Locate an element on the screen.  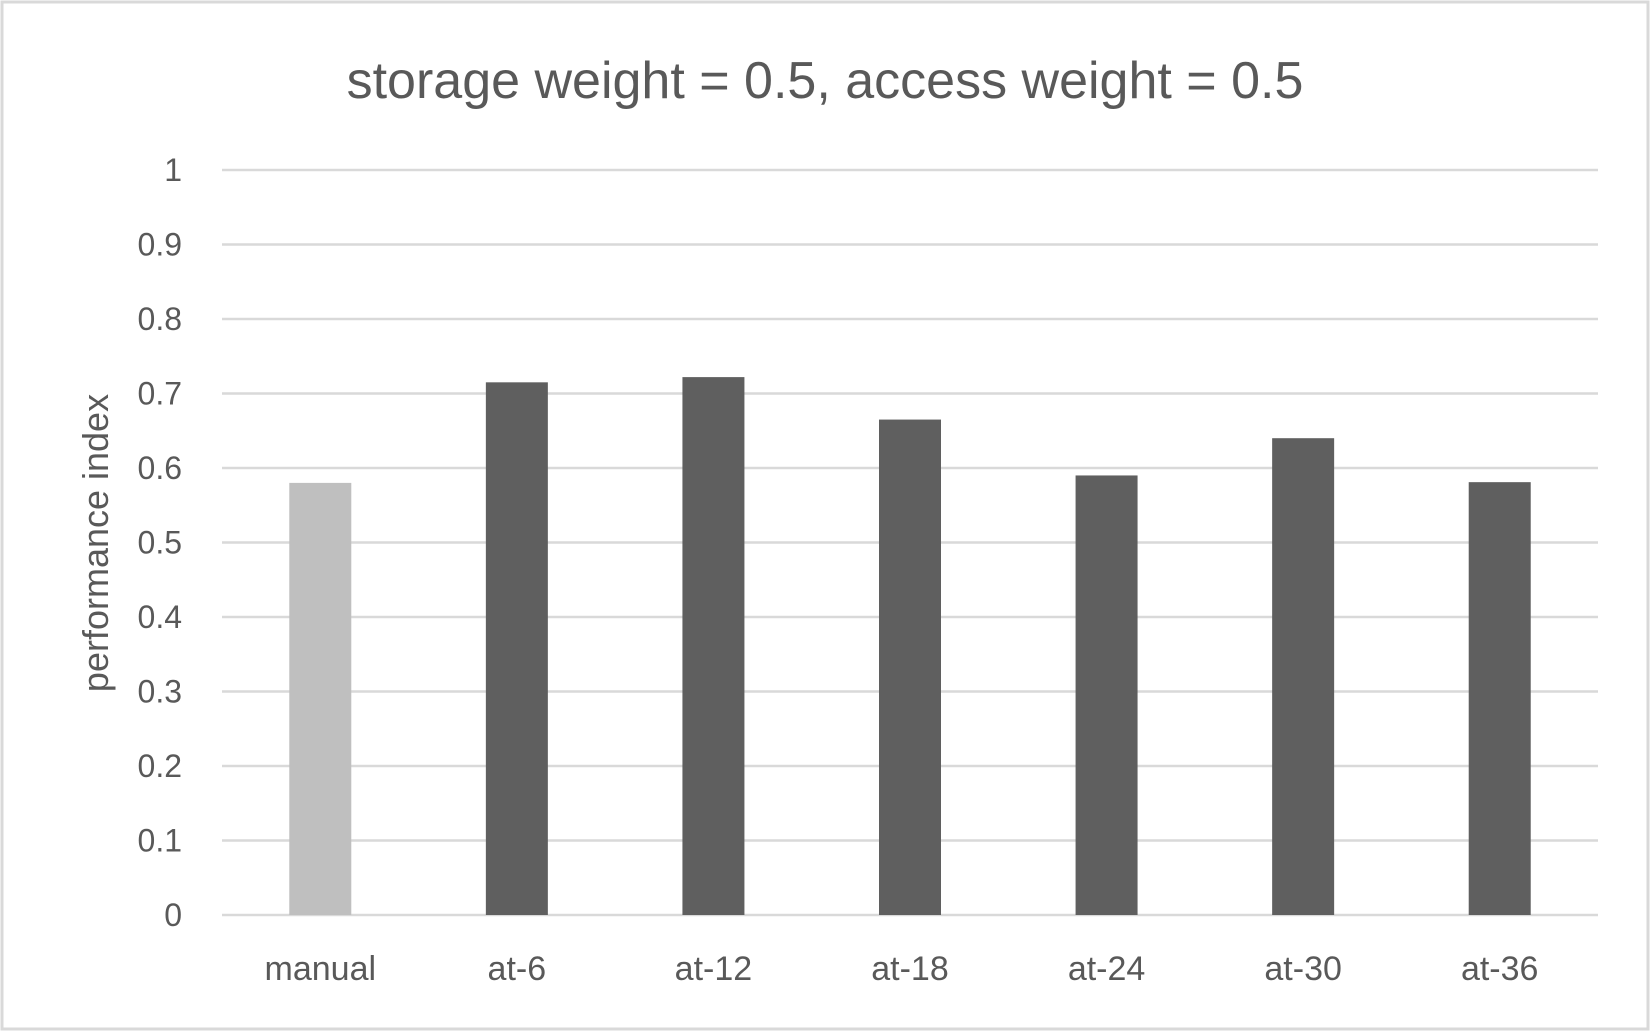
y-axis-tick-labels: 0 0.1 0.2 0.3 0.4 0.5 0.6 0.7 0.8 0.9 1 is located at coordinates (160, 542).